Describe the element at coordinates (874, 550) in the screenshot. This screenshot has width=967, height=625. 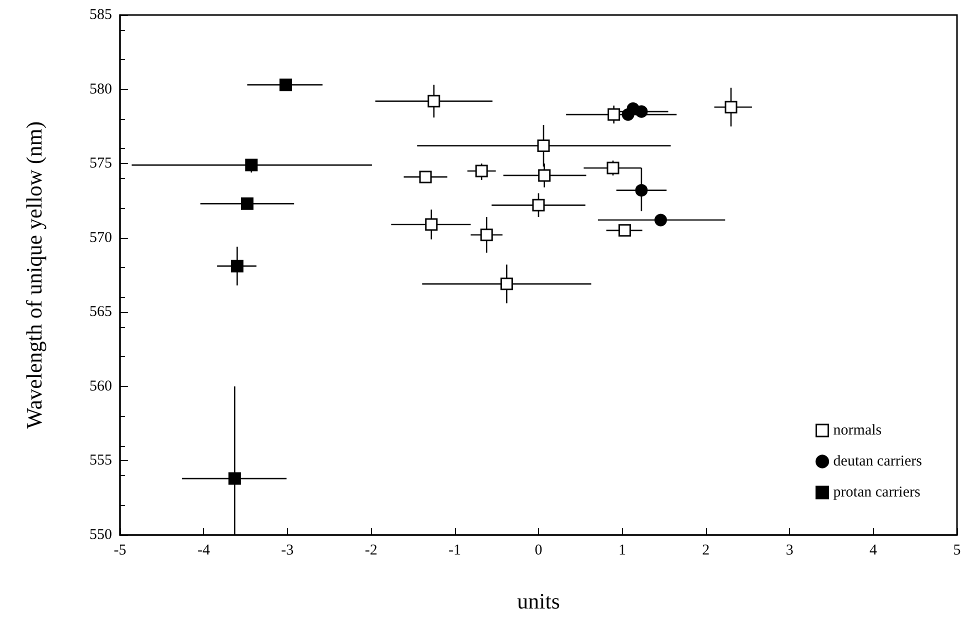
I see `x-tick-label: 4` at that location.